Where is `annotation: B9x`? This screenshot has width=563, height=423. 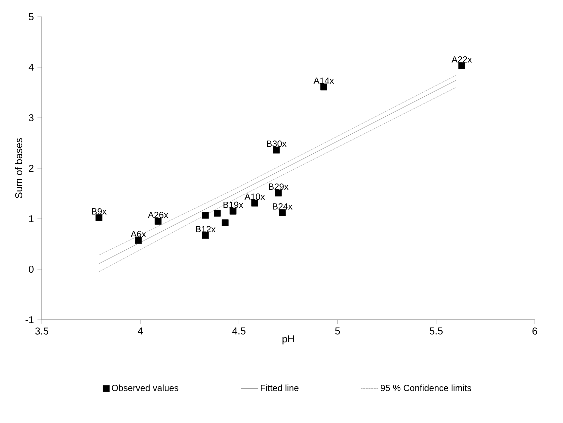 annotation: B9x is located at coordinates (99, 211).